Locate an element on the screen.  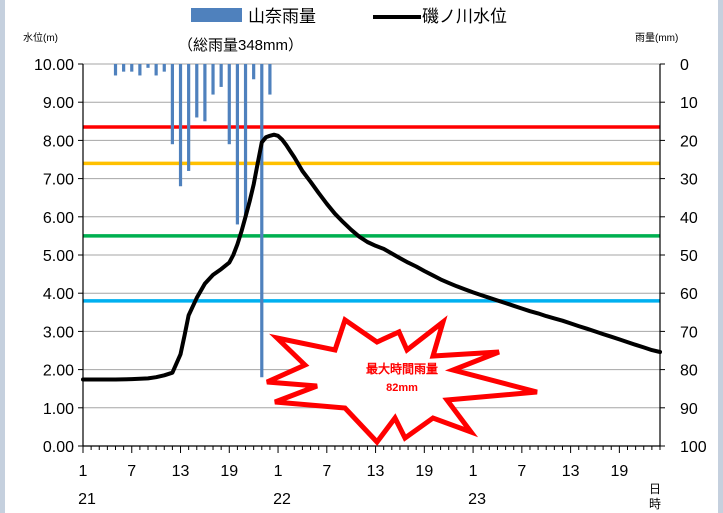
left-tick-label: 9.00 is located at coordinates (58, 103).